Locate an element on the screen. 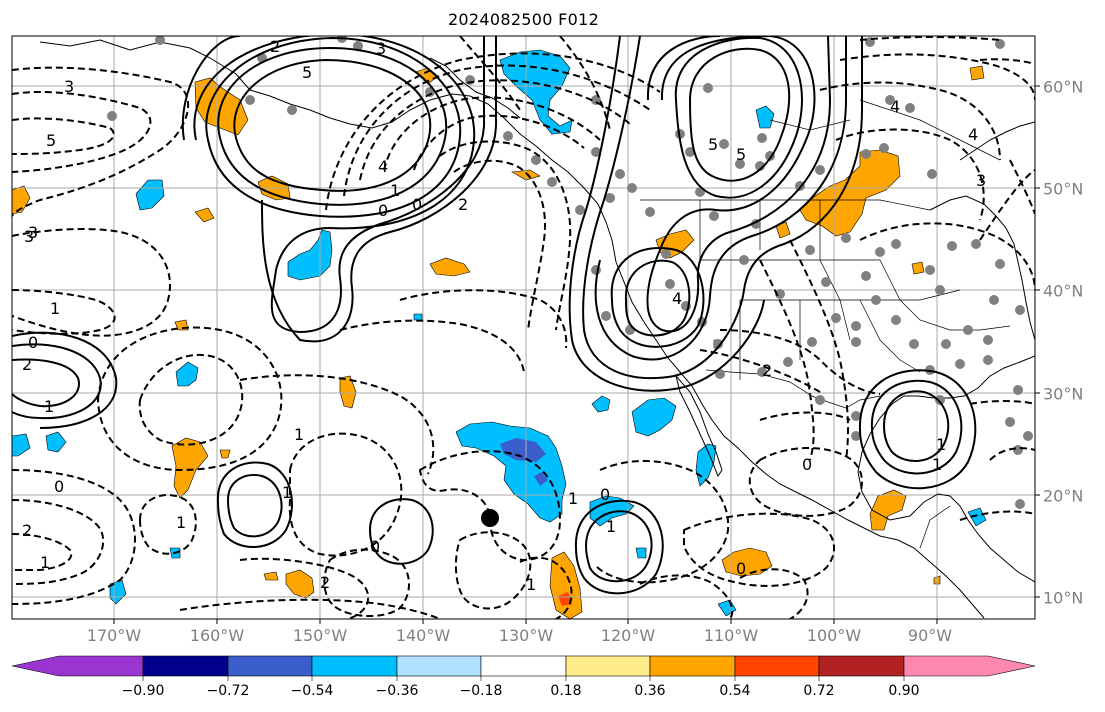 This screenshot has height=712, width=1105. longitude-label: 150°W is located at coordinates (320, 635).